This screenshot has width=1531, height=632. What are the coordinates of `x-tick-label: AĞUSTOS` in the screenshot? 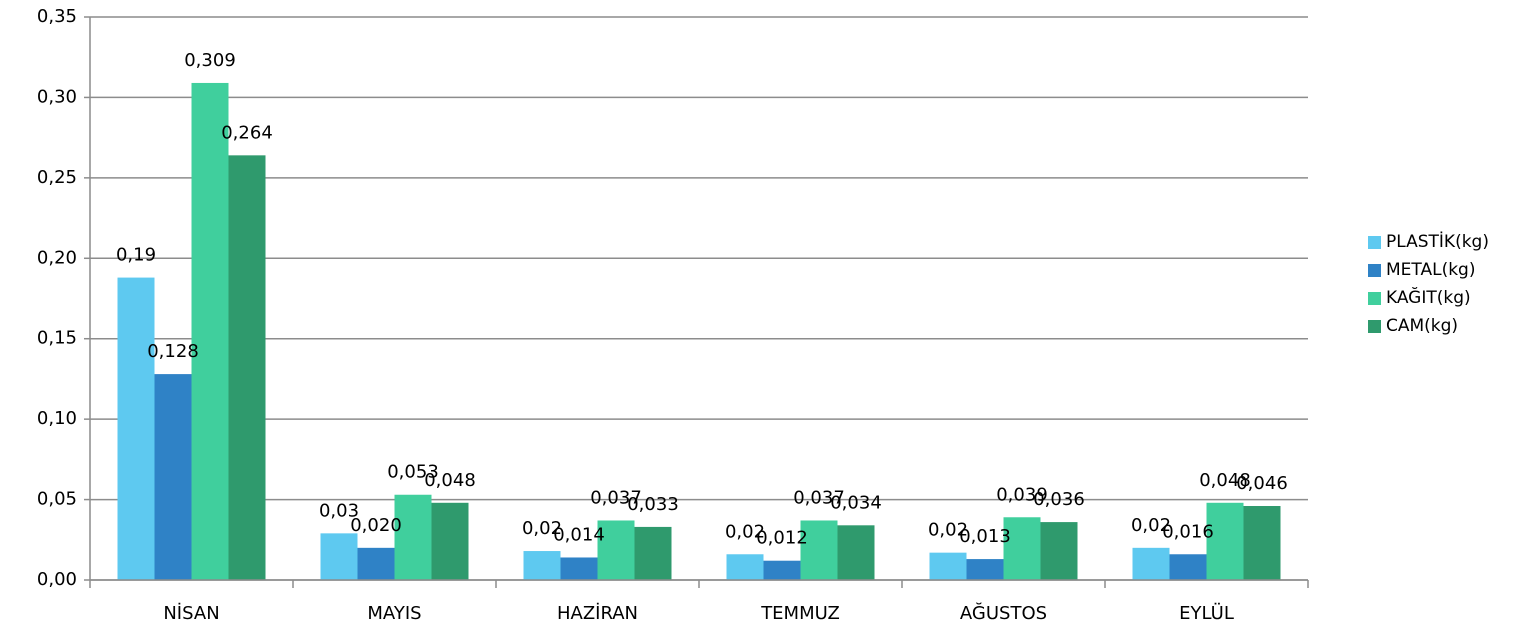 It's located at (1003, 613).